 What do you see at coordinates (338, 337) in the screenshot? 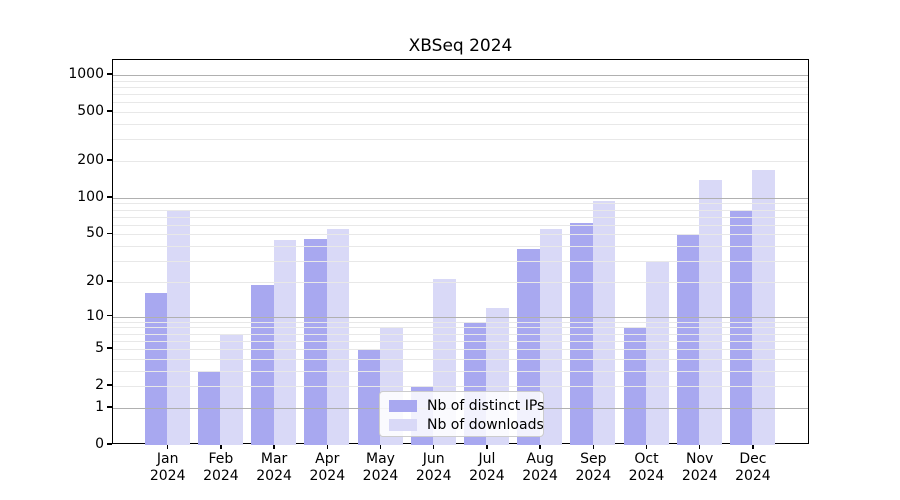
I see `bar-downloads-apr` at bounding box center [338, 337].